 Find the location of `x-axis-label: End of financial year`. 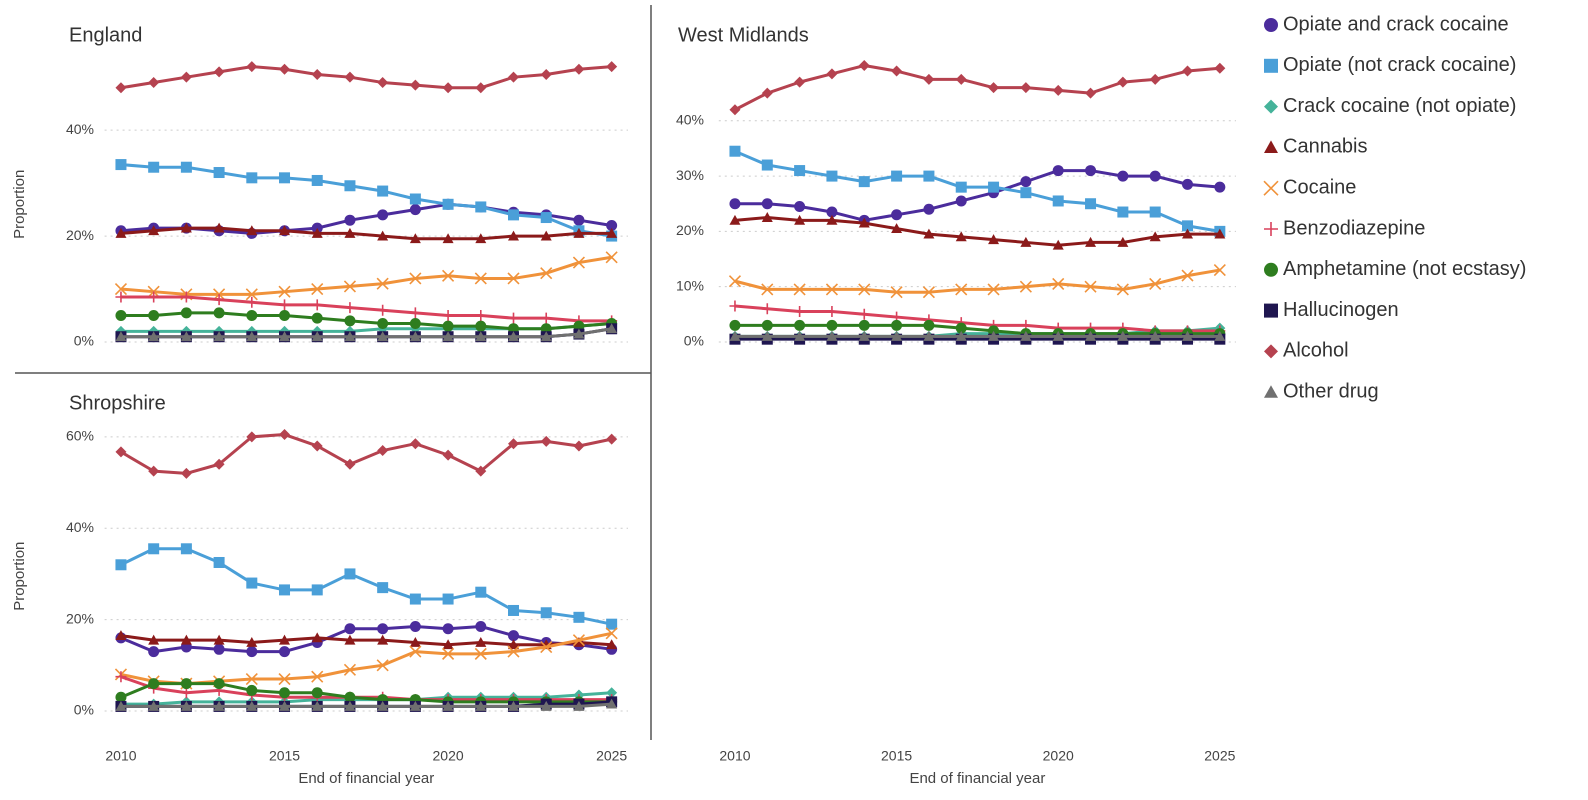

x-axis-label: End of financial year is located at coordinates (366, 778).